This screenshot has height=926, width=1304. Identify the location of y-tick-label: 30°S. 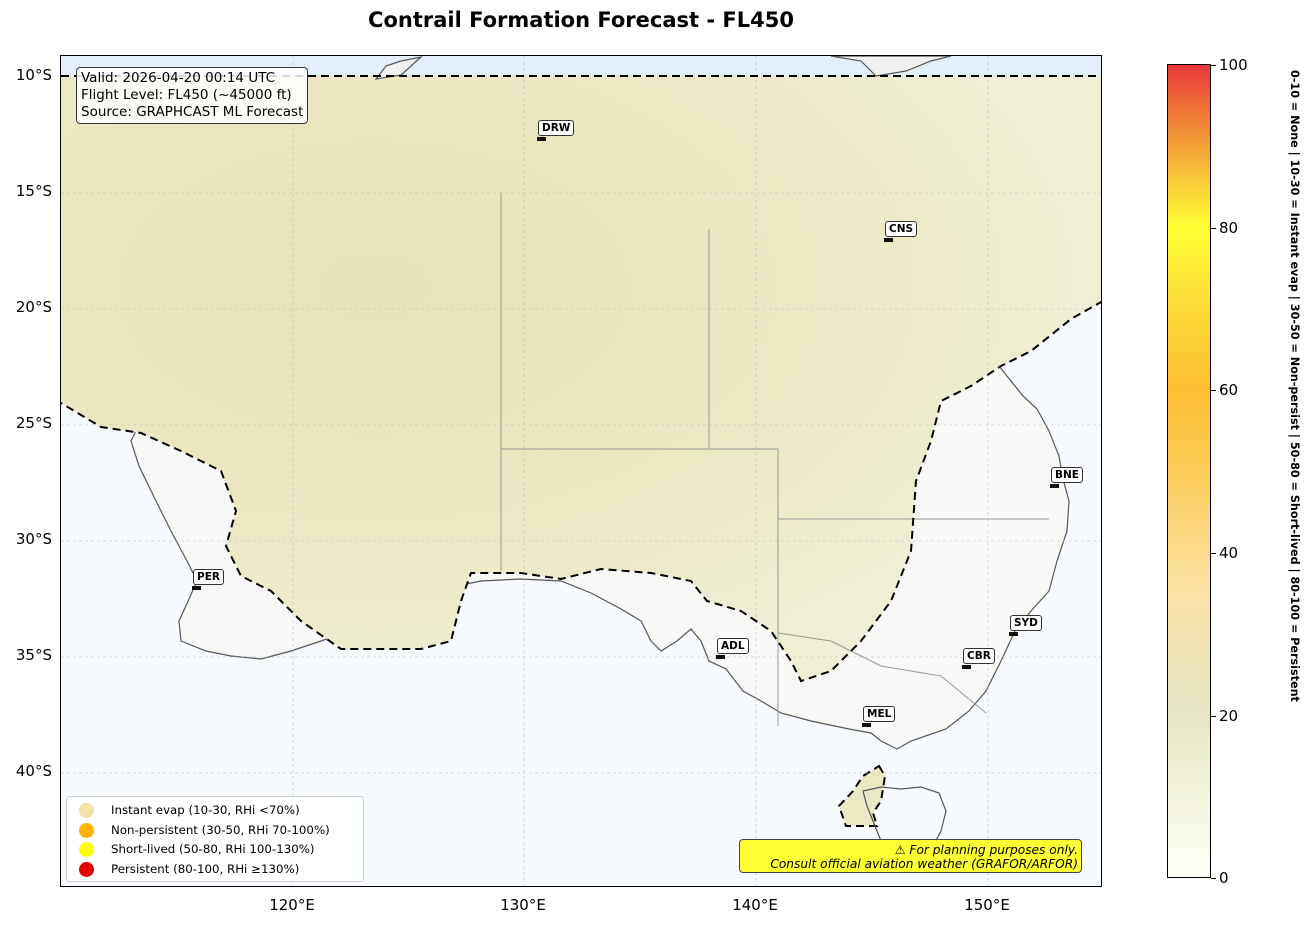
(33, 539).